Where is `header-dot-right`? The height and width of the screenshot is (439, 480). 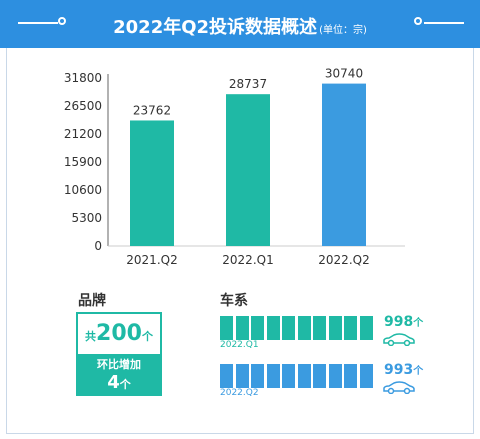
header-dot-right is located at coordinates (418, 21).